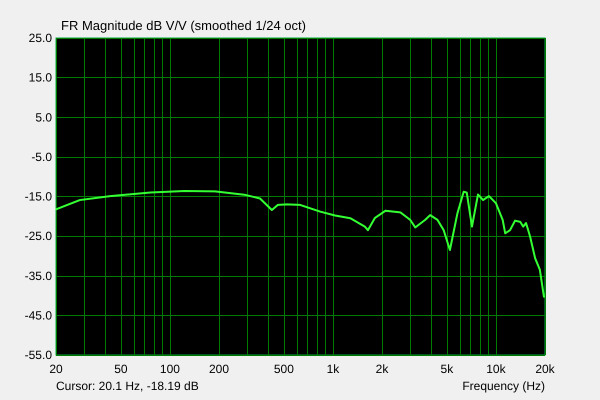  What do you see at coordinates (545, 369) in the screenshot?
I see `x-tick-label: 20k` at bounding box center [545, 369].